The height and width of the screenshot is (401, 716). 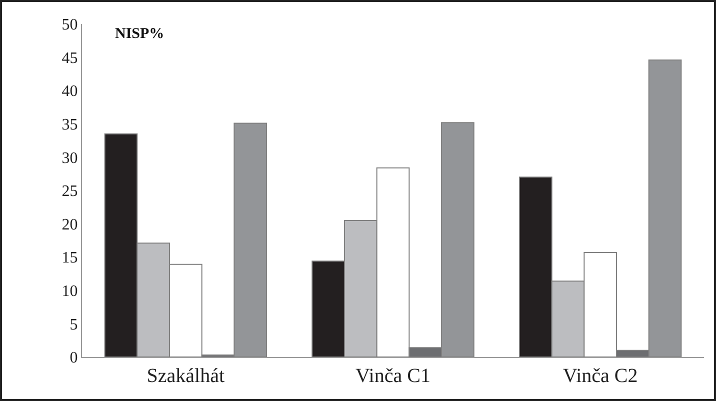 What do you see at coordinates (70, 125) in the screenshot?
I see `y-tick-label: 35` at bounding box center [70, 125].